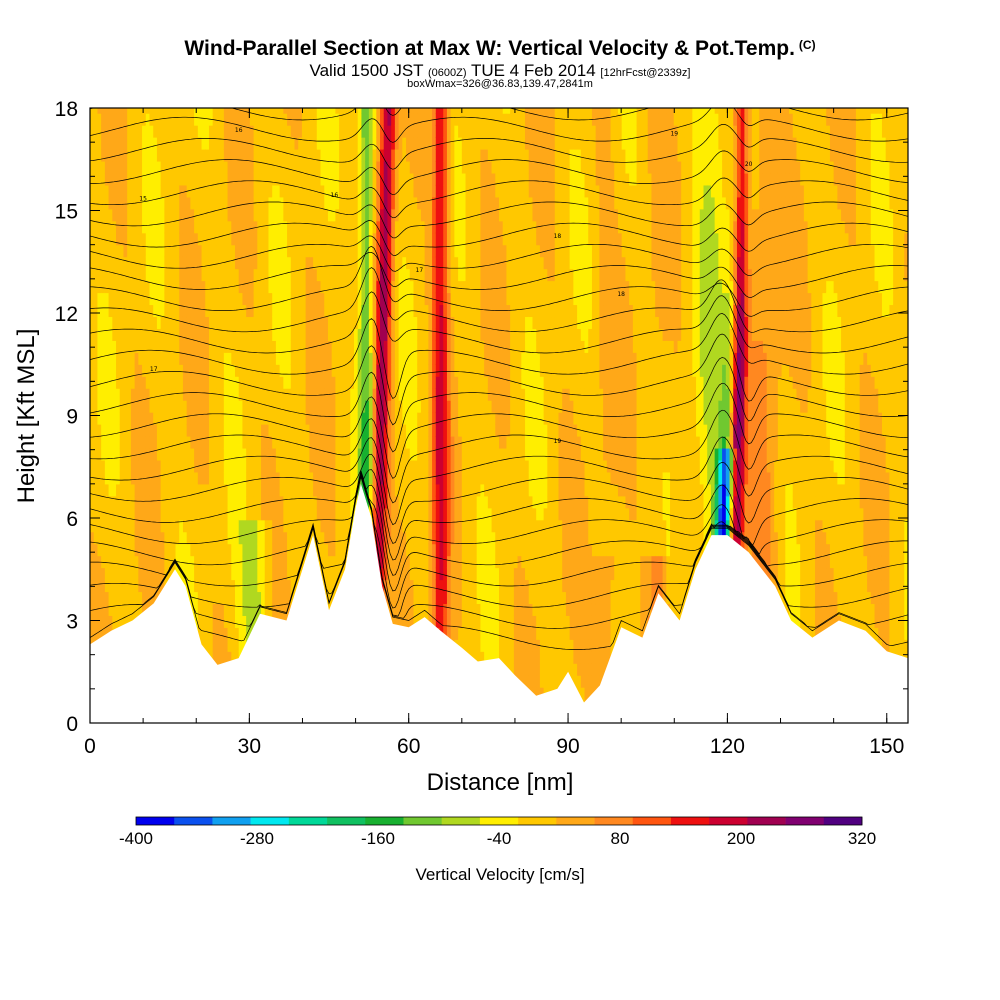 The height and width of the screenshot is (1000, 1000). I want to click on y-tick-label: 9, so click(72, 417).